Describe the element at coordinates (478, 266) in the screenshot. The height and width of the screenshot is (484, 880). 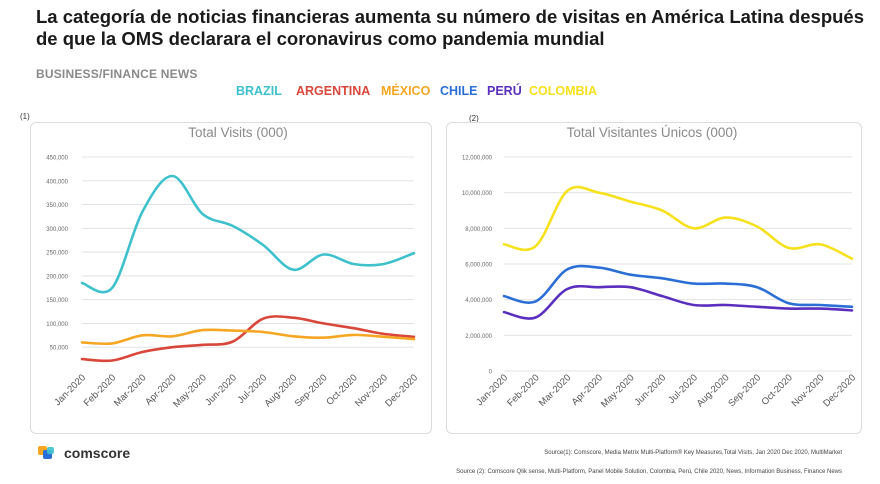
I see `chart-2-y-tick-label: 6,000,000` at that location.